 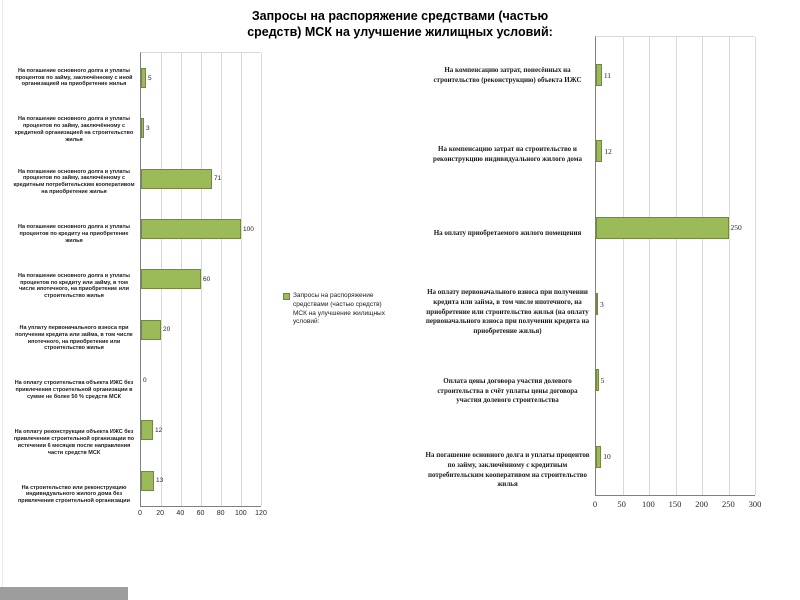 I want to click on bar-row: 20, so click(x=201, y=330).